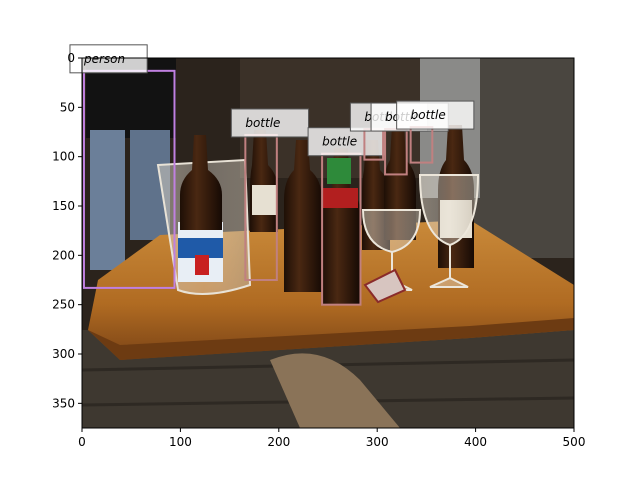 The width and height of the screenshot is (640, 480). Describe the element at coordinates (71, 58) in the screenshot. I see `y-tick-label: 0` at that location.